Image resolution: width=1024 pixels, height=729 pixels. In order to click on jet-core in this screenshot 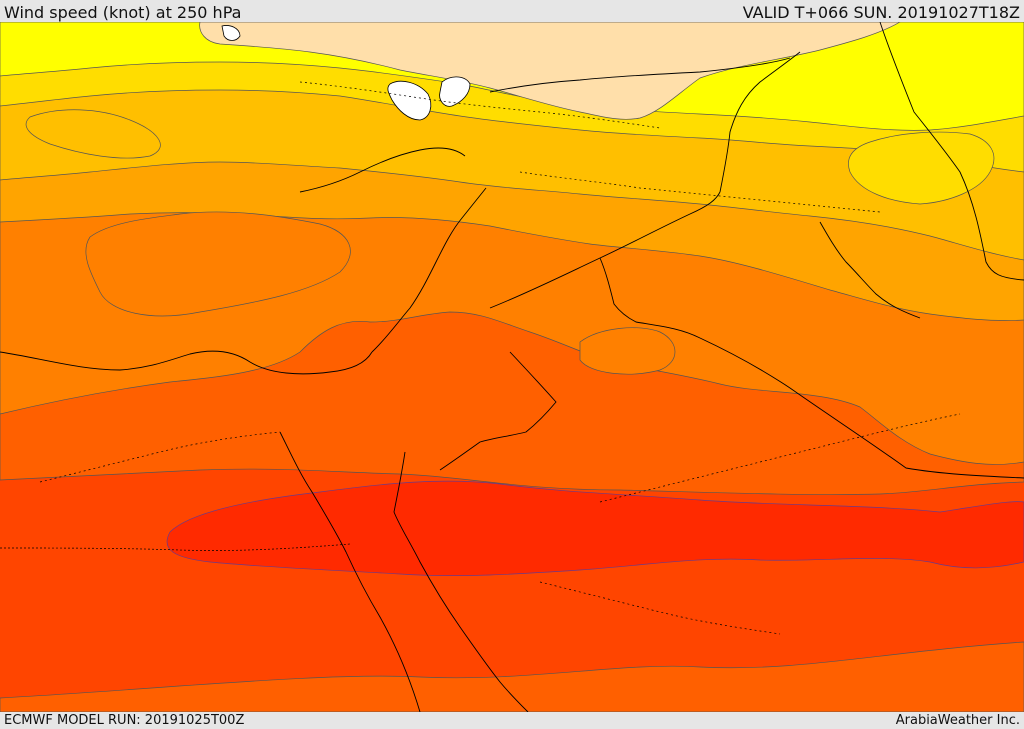, I will do `click(595, 528)`.